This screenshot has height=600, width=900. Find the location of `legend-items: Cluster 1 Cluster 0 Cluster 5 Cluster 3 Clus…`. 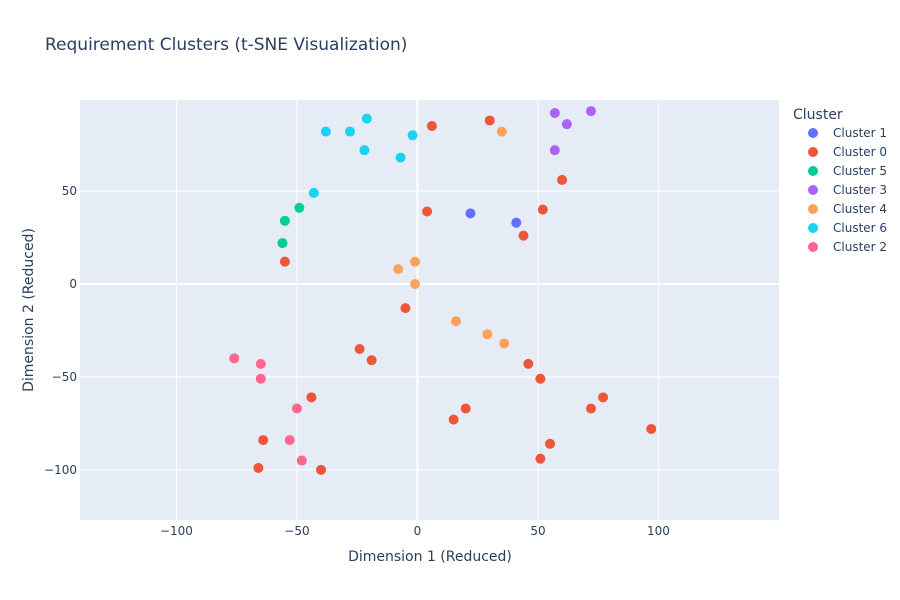

legend-items: Cluster 1 Cluster 0 Cluster 5 Cluster 3 Clus… is located at coordinates (847, 190).